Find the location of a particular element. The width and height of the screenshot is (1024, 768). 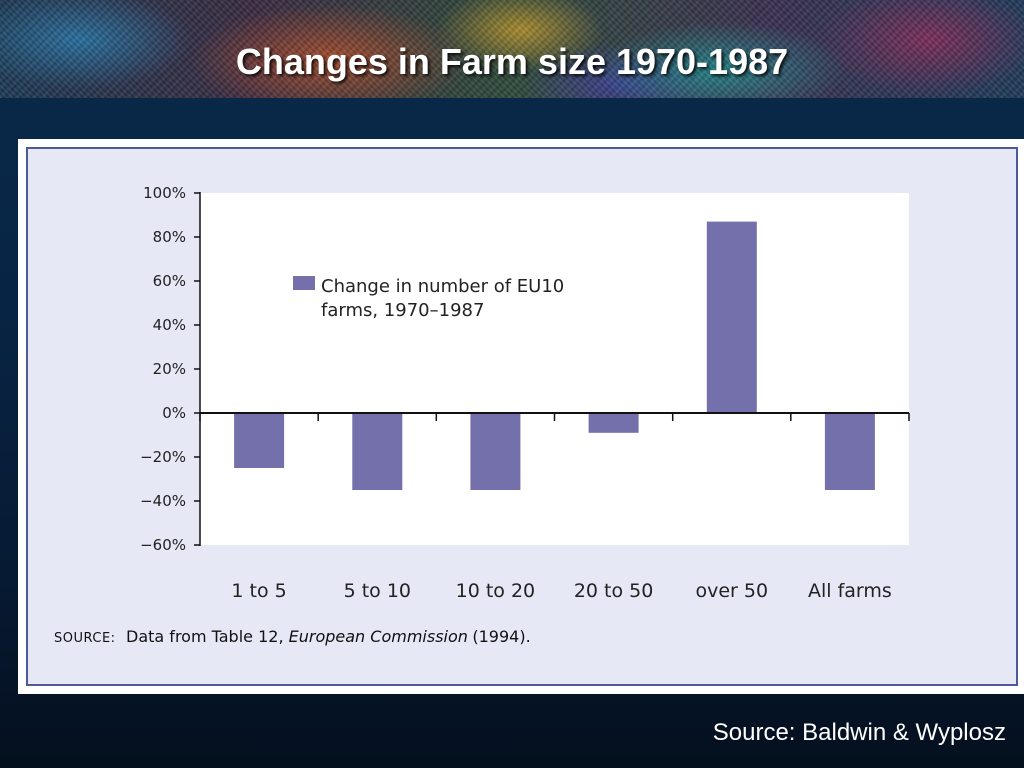

y-tick-label: −40% is located at coordinates (163, 501).